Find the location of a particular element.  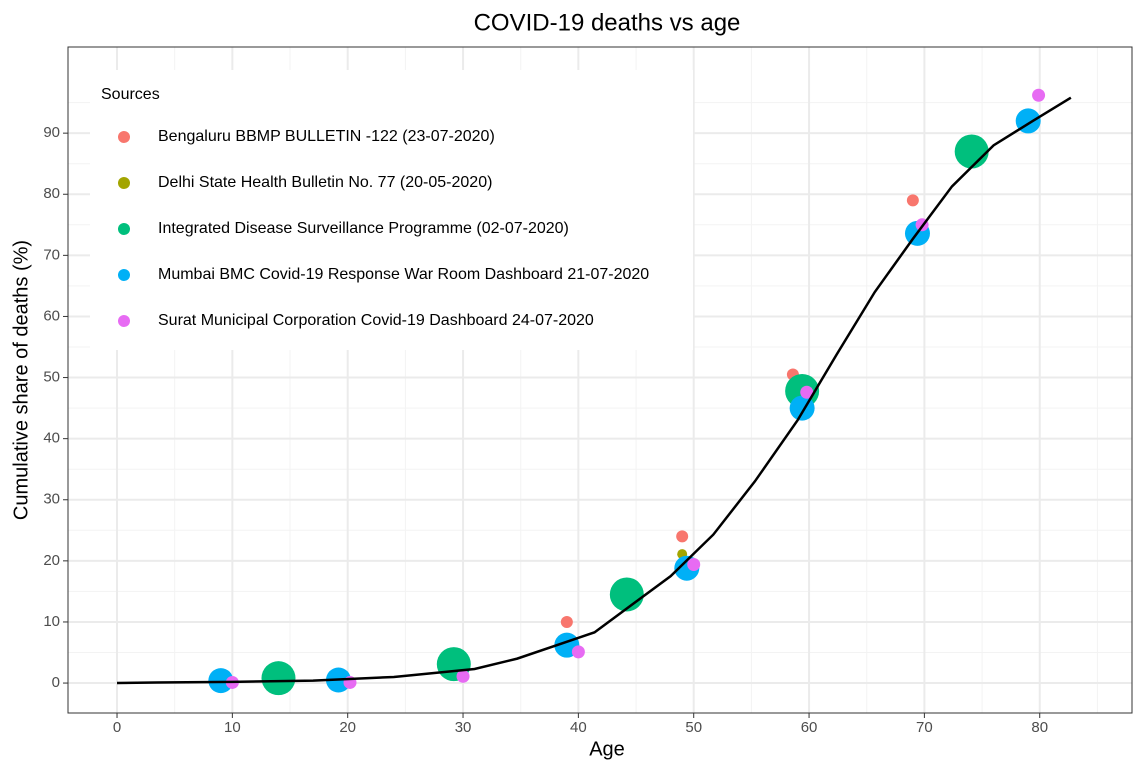

y-tick-label: 80 is located at coordinates (51, 193).